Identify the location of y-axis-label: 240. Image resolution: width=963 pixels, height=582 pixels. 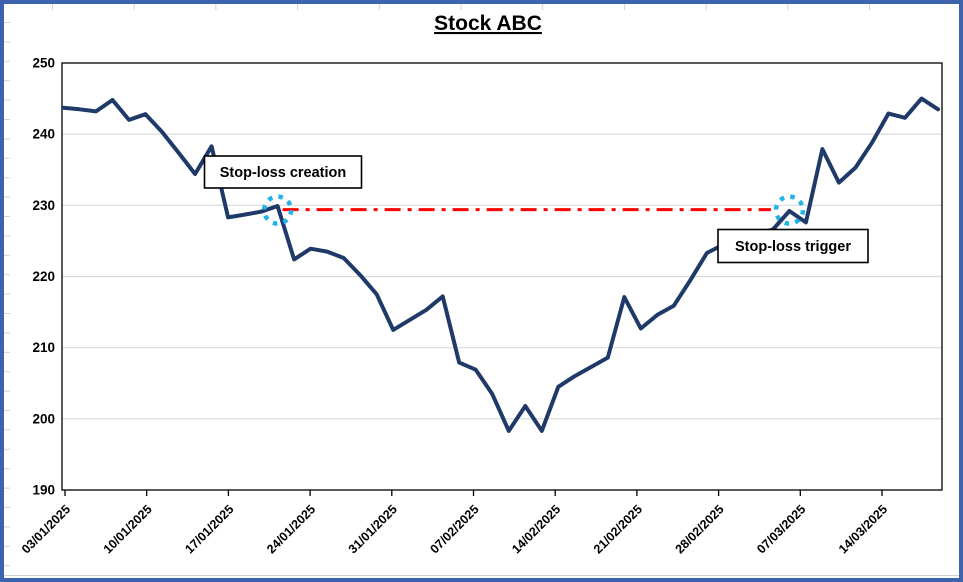
(43, 134).